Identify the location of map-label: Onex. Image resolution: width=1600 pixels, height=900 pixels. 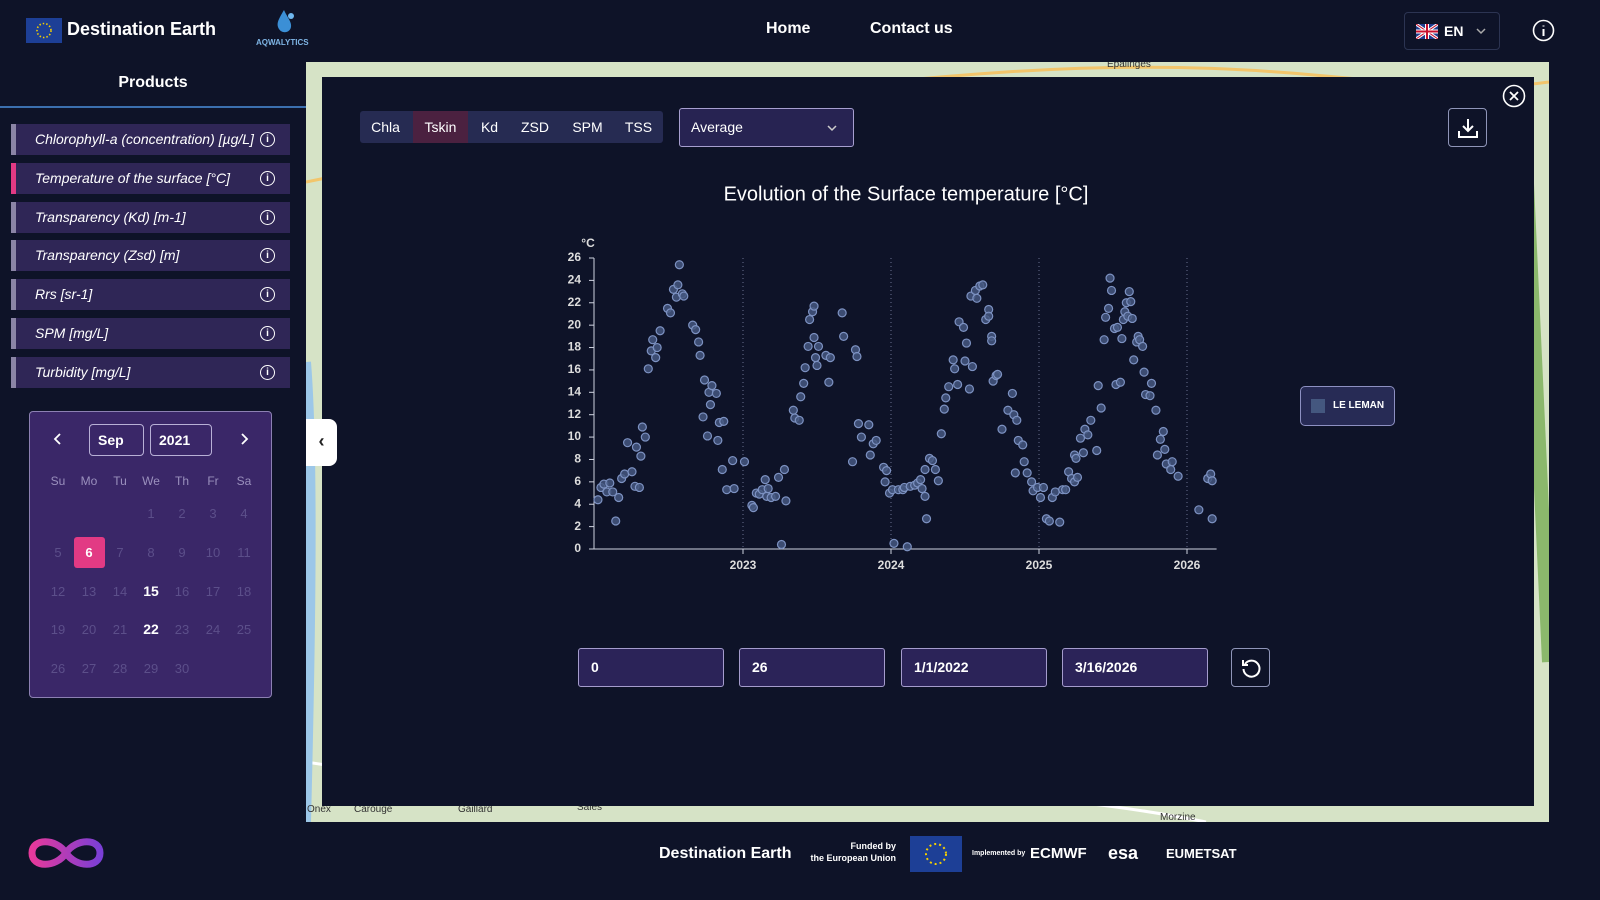
(319, 809).